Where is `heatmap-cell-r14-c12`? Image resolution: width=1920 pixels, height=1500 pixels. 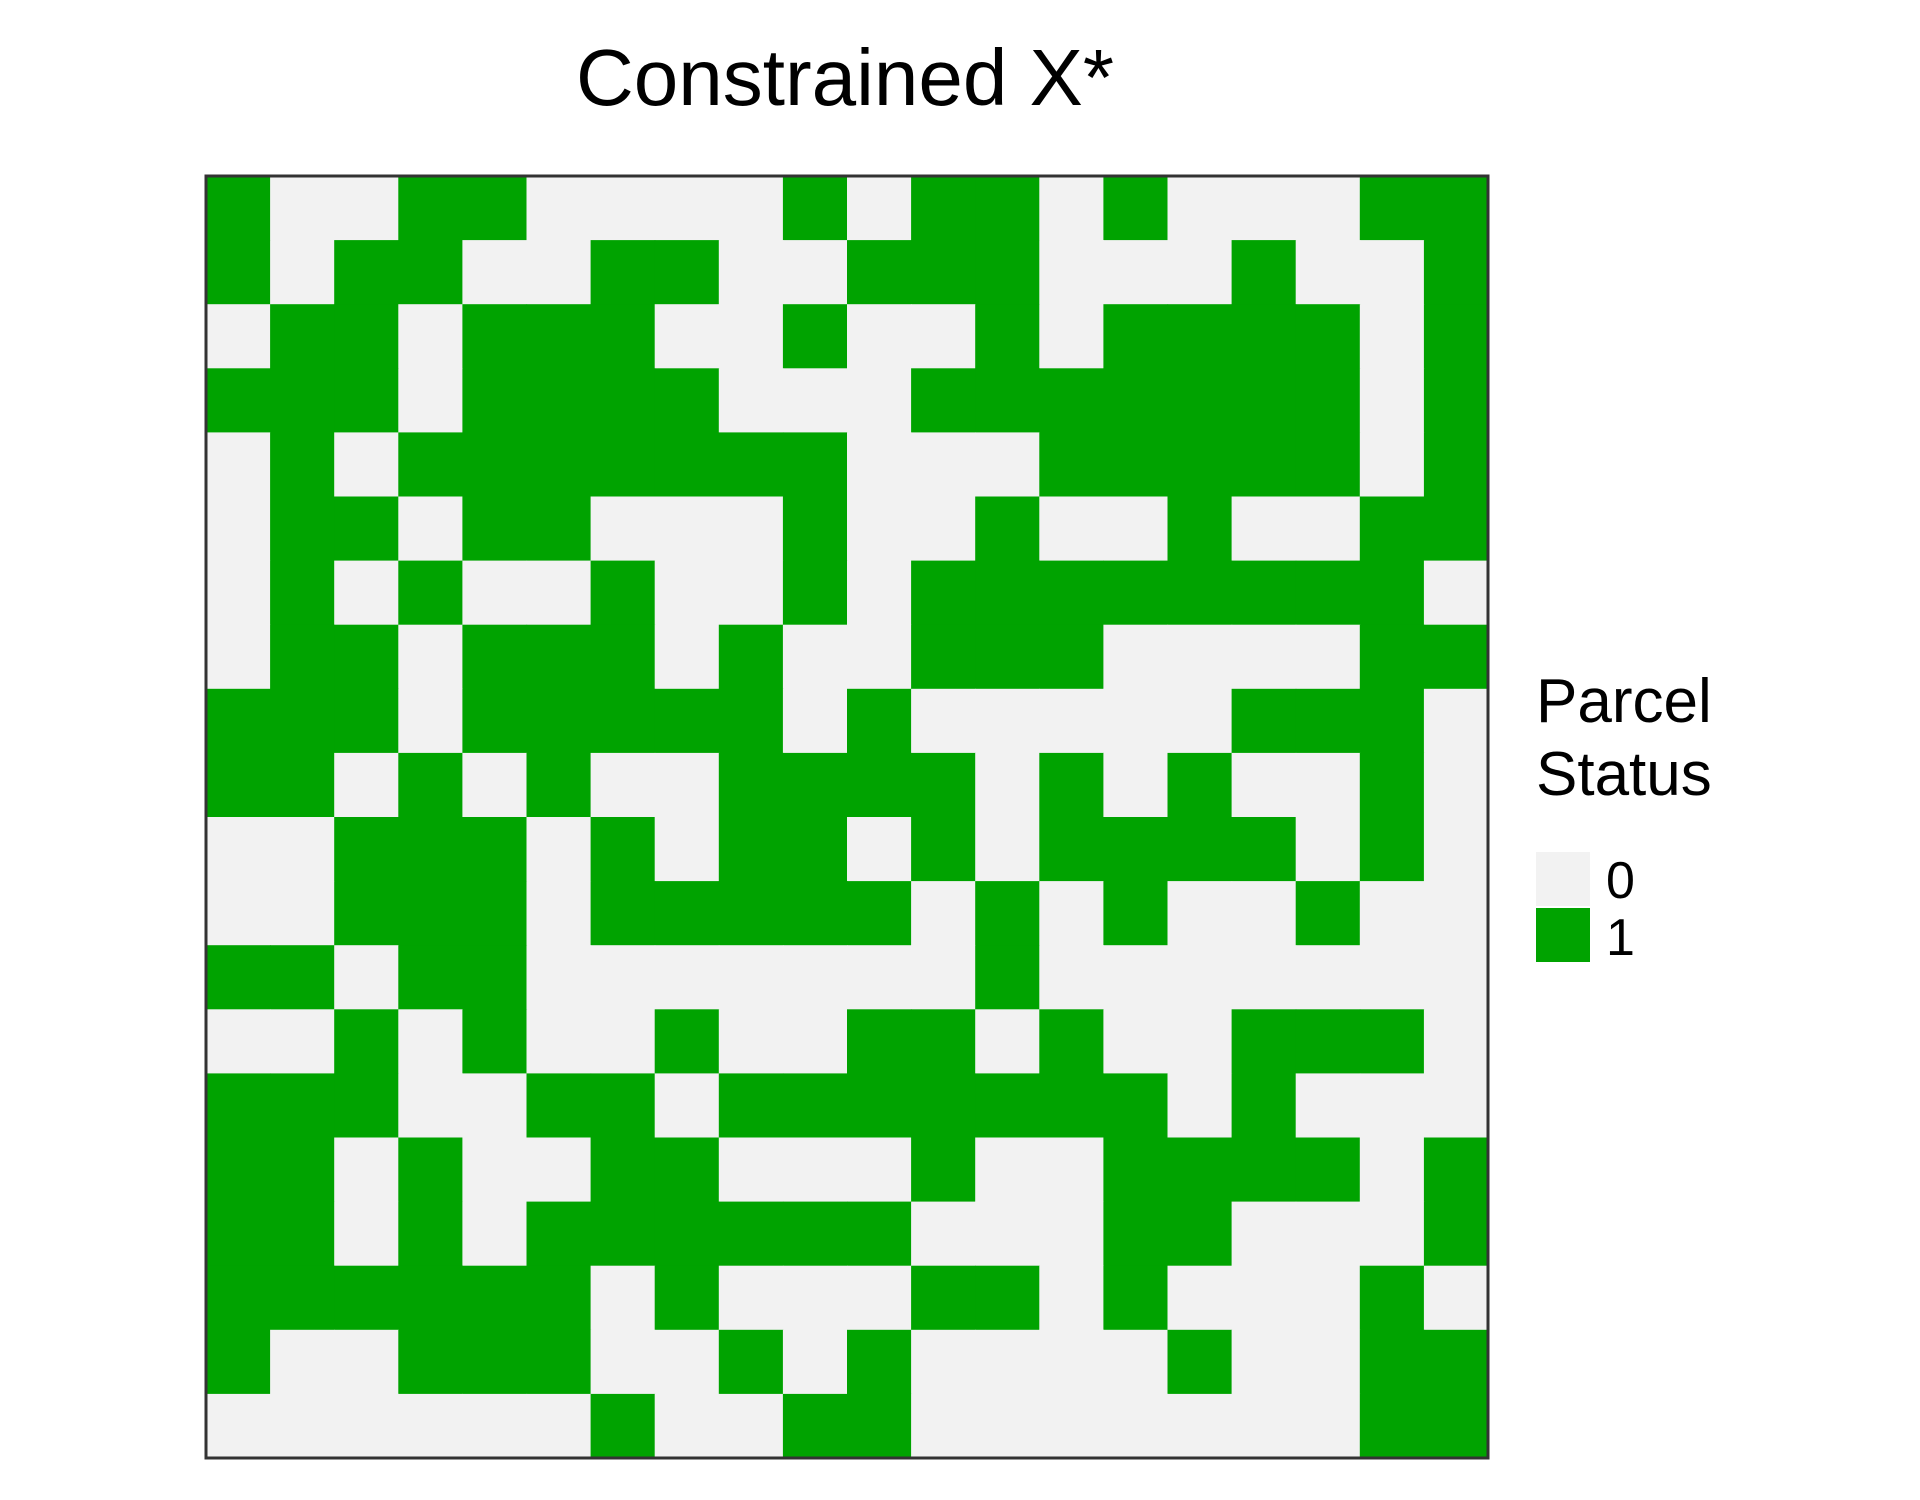
heatmap-cell-r14-c12 is located at coordinates (943, 1041).